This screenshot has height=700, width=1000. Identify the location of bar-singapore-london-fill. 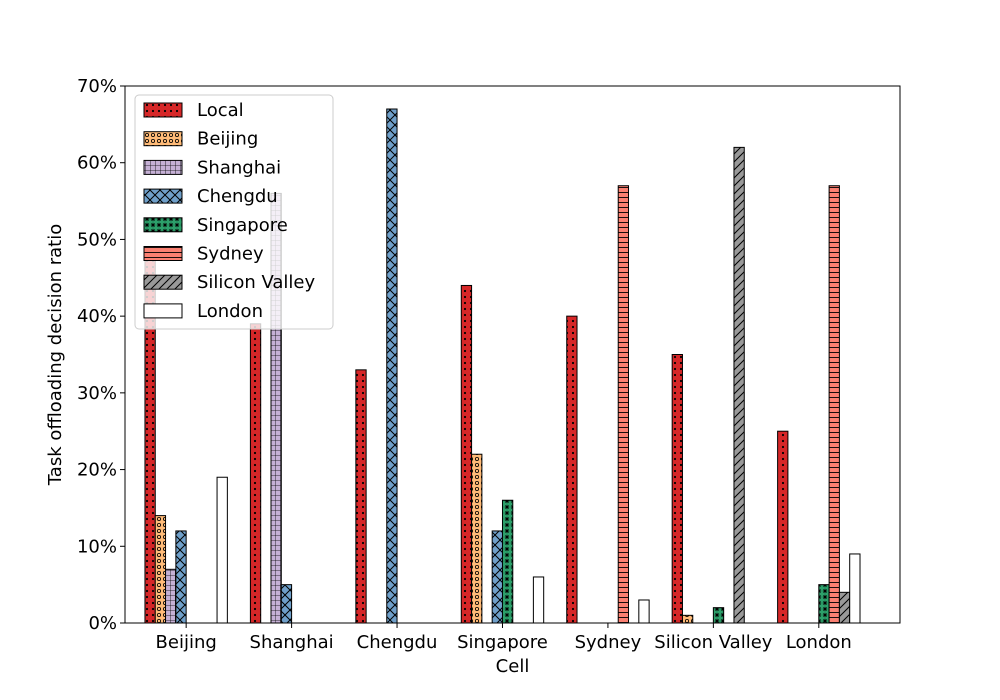
(538, 599).